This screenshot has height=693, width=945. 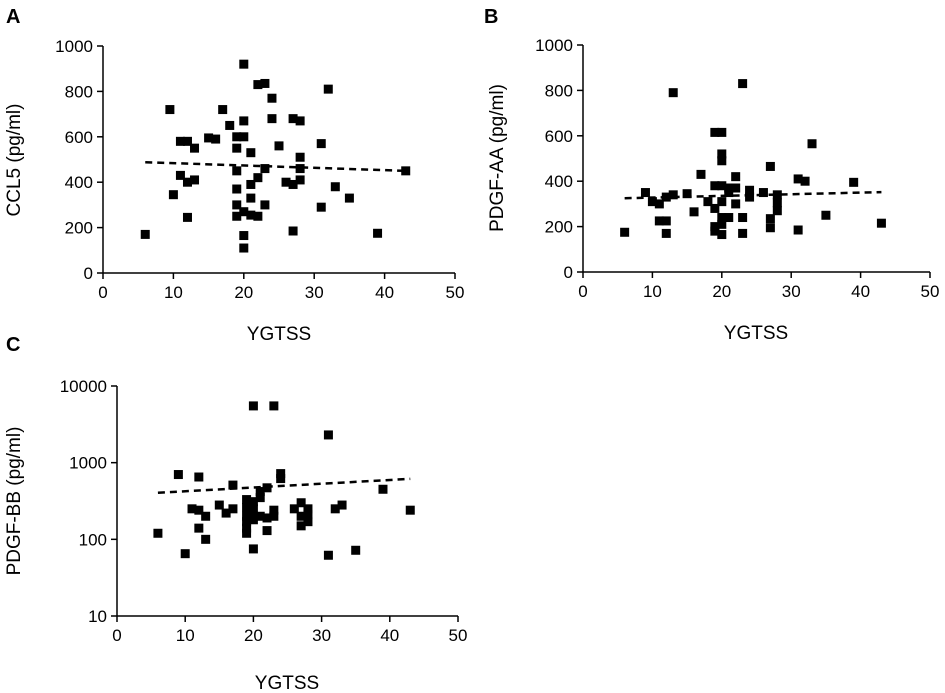 What do you see at coordinates (384, 292) in the screenshot?
I see `x-tick-label-a: 40` at bounding box center [384, 292].